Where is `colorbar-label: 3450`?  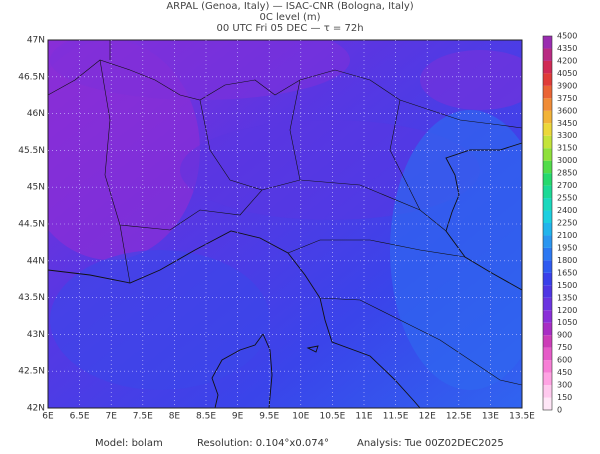 colorbar-label: 3450 is located at coordinates (567, 123).